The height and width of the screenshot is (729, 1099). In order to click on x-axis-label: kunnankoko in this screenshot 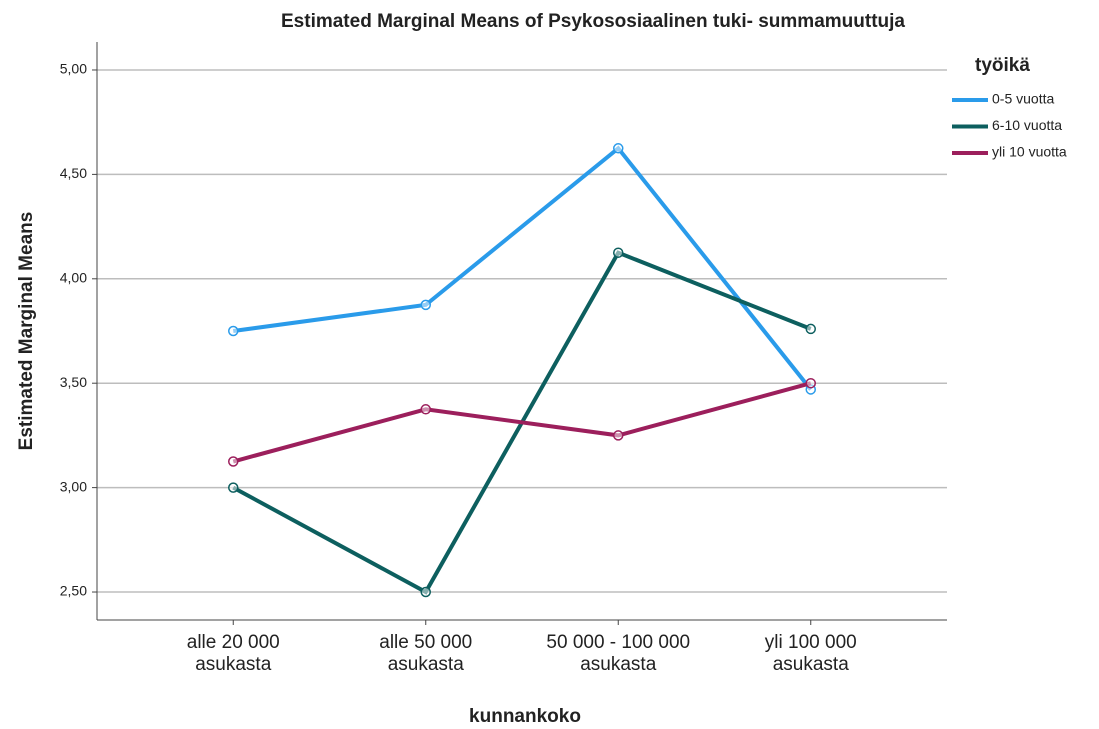, I will do `click(525, 716)`.